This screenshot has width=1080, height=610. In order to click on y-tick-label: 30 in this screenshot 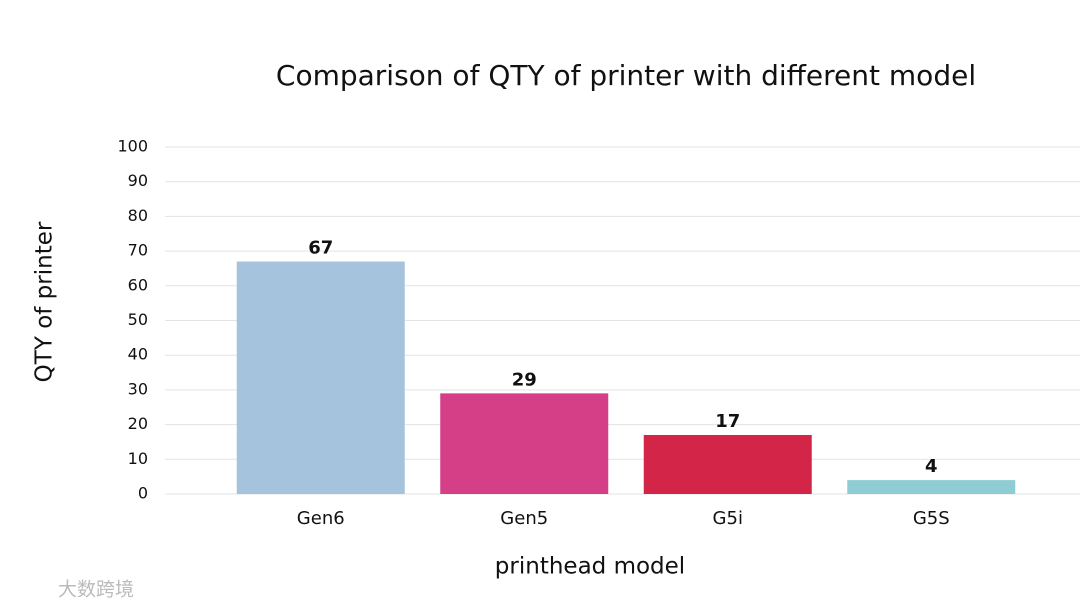, I will do `click(138, 388)`.